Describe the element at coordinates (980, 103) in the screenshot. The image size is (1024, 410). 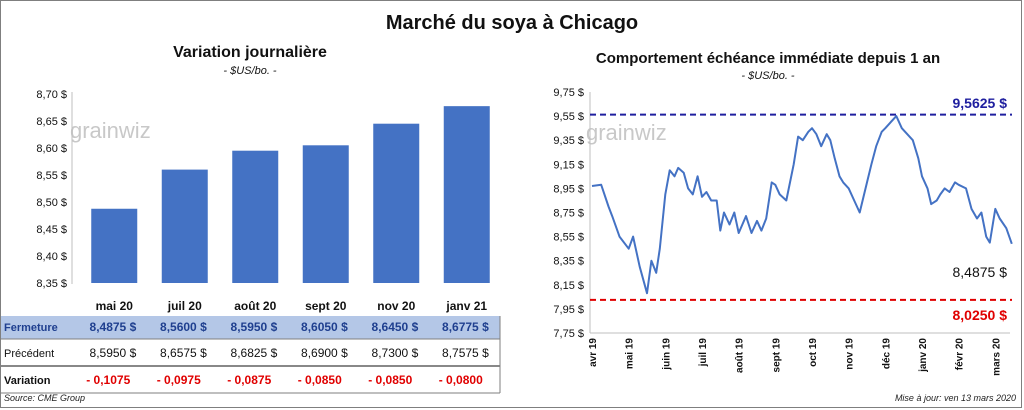
I see `high-label: 9,5625 $` at that location.